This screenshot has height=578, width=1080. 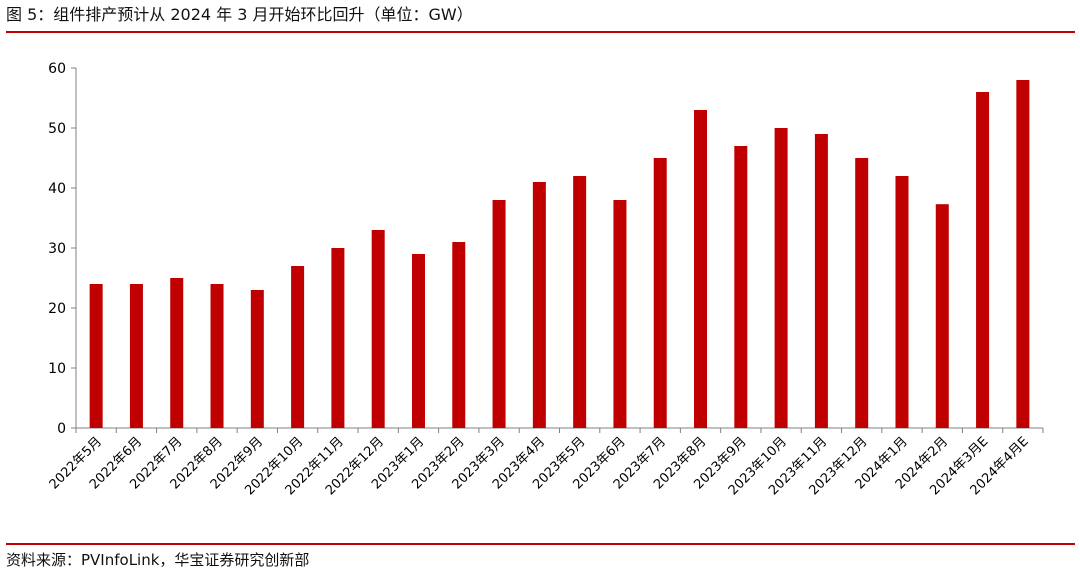 What do you see at coordinates (57, 249) in the screenshot?
I see `y-tick-label: 30` at bounding box center [57, 249].